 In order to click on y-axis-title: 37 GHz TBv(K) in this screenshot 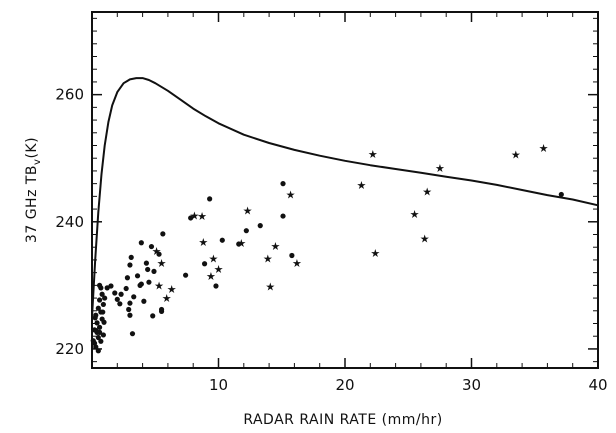, I will do `click(33, 190)`.